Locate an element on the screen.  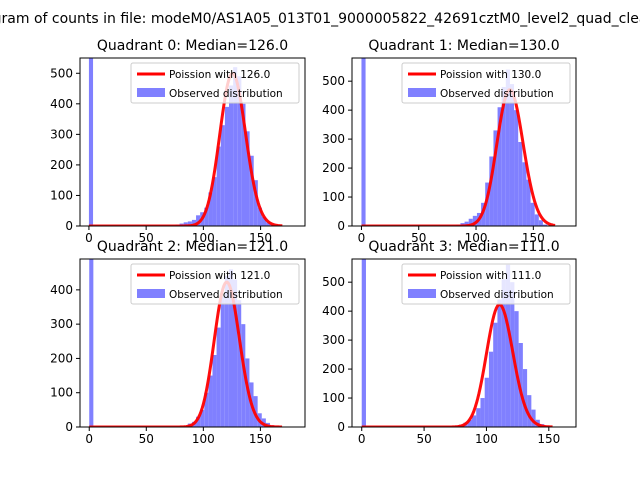
subplot-title: Quadrant 0: Median=126.0 is located at coordinates (192, 46).